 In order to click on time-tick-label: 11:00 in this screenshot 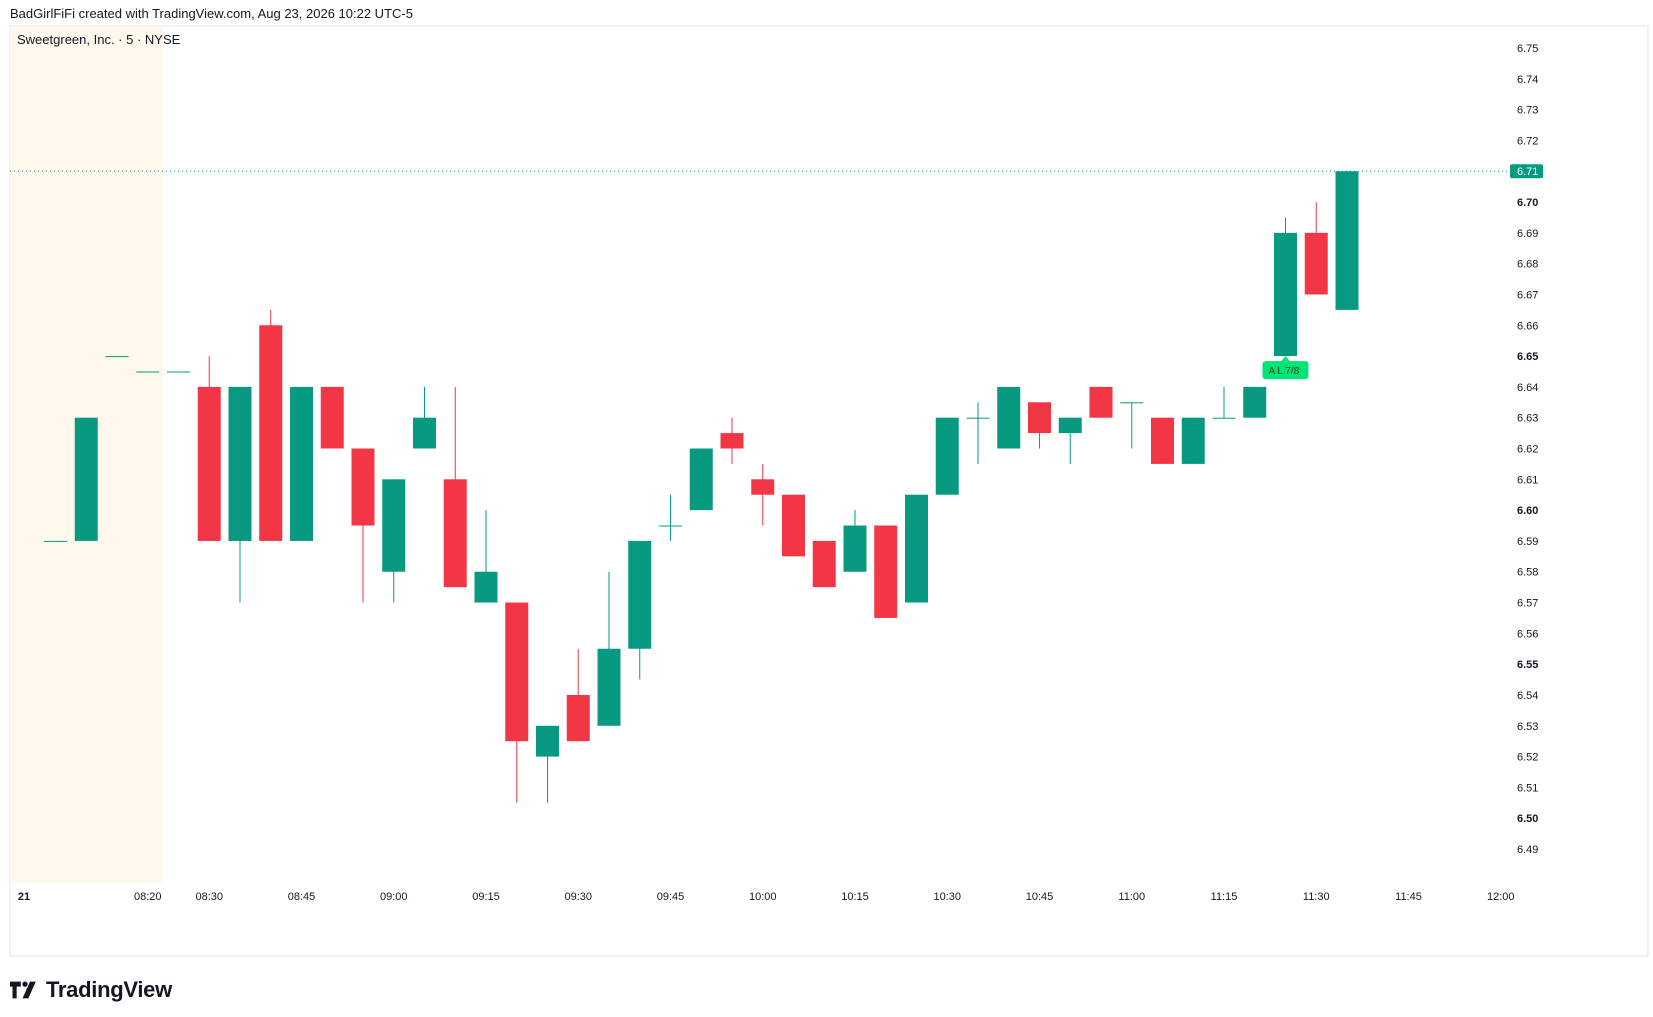, I will do `click(1131, 897)`.